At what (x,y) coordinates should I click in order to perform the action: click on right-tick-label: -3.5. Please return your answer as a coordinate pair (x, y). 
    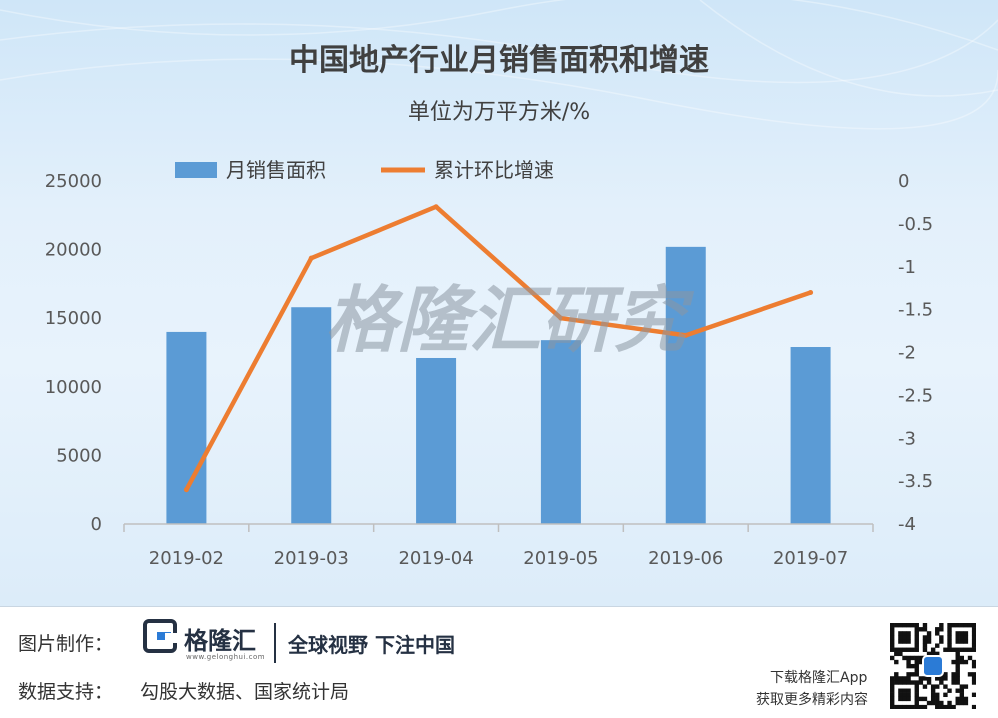
    Looking at the image, I should click on (915, 481).